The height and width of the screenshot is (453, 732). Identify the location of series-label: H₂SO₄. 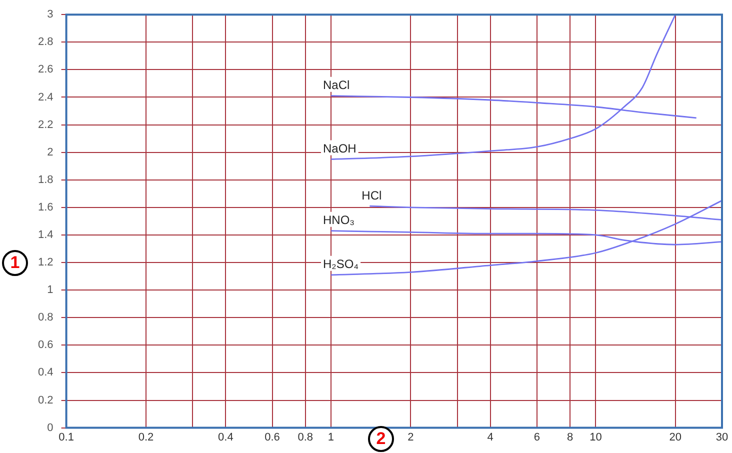
(340, 264).